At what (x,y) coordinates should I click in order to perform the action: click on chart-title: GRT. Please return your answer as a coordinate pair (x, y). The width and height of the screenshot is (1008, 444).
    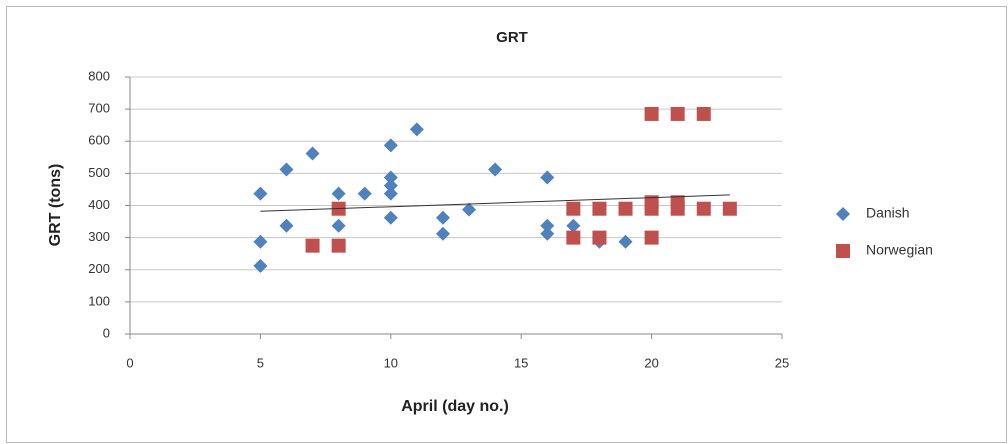
    Looking at the image, I should click on (512, 37).